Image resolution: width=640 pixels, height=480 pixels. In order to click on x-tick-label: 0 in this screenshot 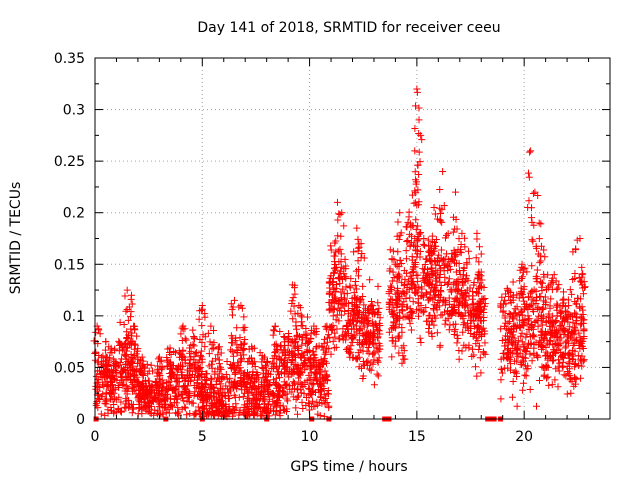, I will do `click(95, 437)`.